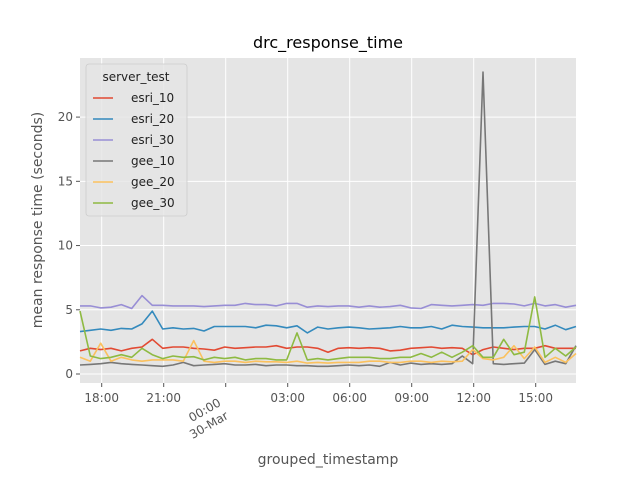  Describe the element at coordinates (69, 374) in the screenshot. I see `y-tick-label: 0` at that location.